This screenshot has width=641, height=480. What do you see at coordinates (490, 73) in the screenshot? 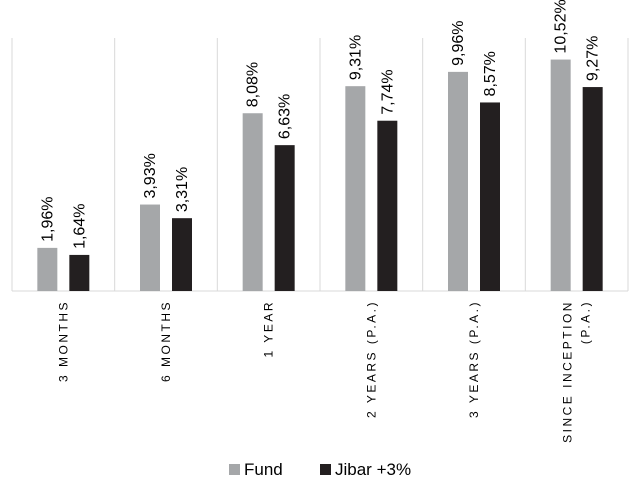
I see `value-label: 8,57%` at bounding box center [490, 73].